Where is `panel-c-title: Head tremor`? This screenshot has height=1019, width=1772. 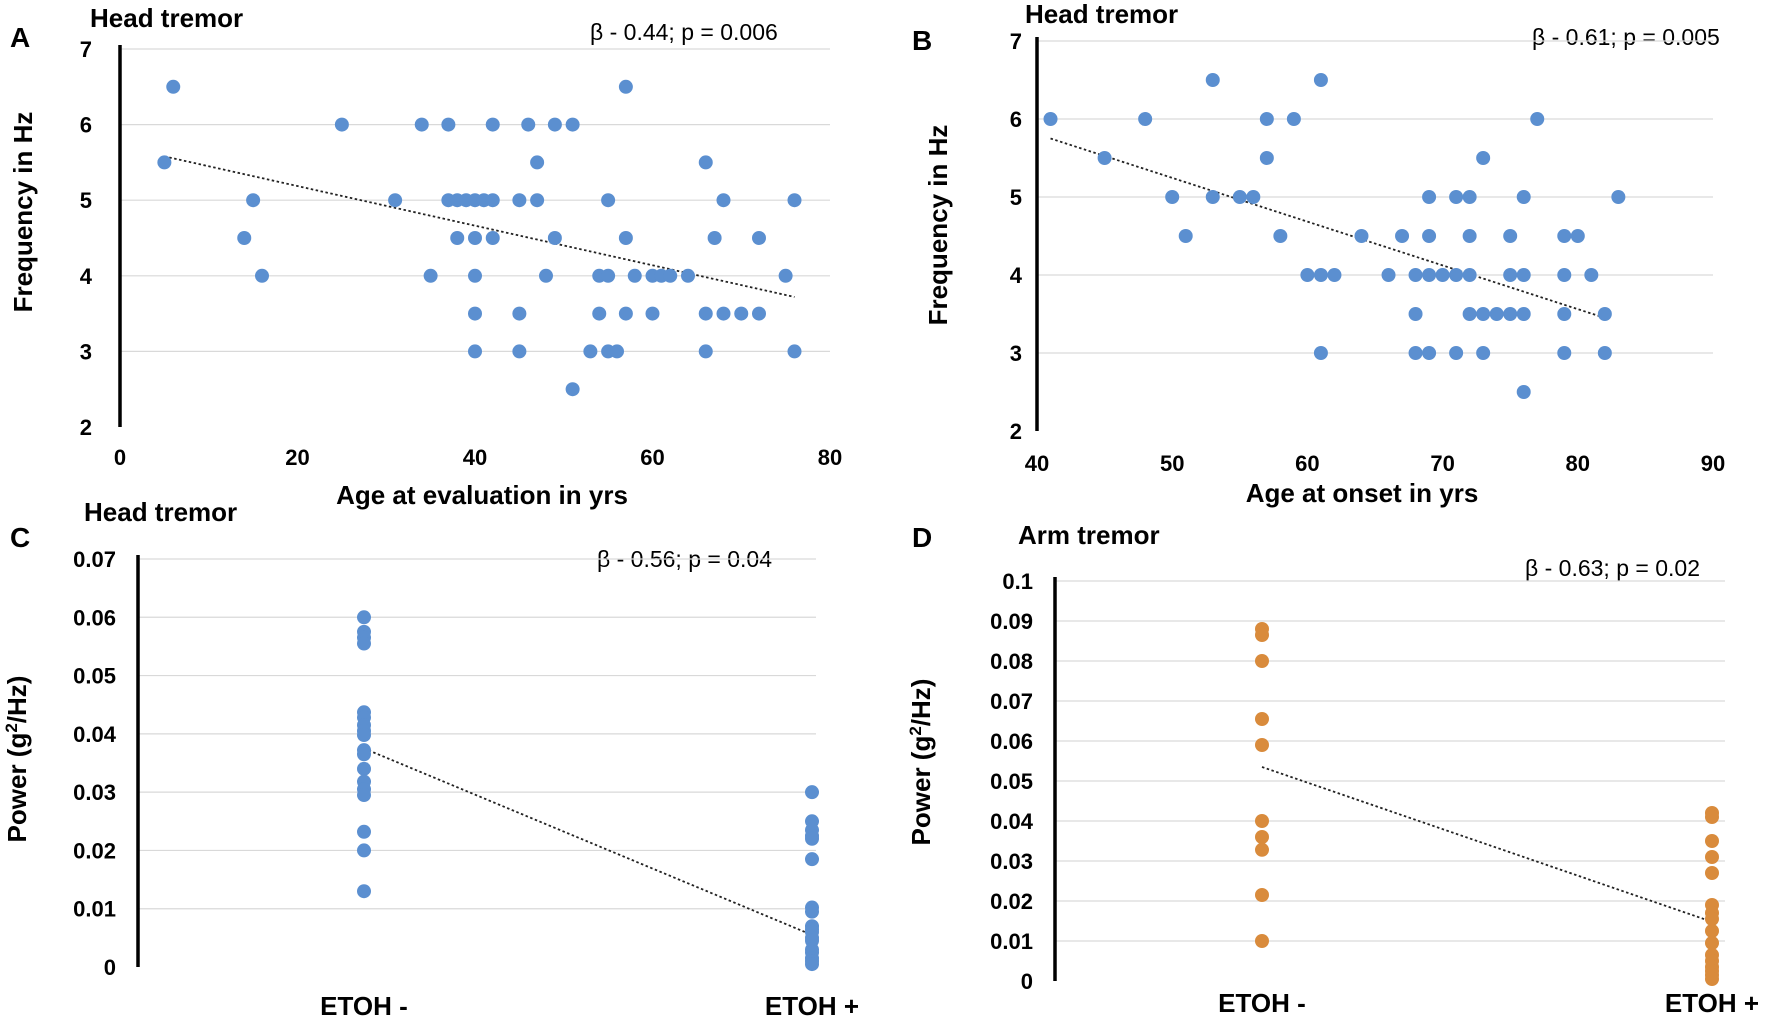
panel-c-title: Head tremor is located at coordinates (160, 512).